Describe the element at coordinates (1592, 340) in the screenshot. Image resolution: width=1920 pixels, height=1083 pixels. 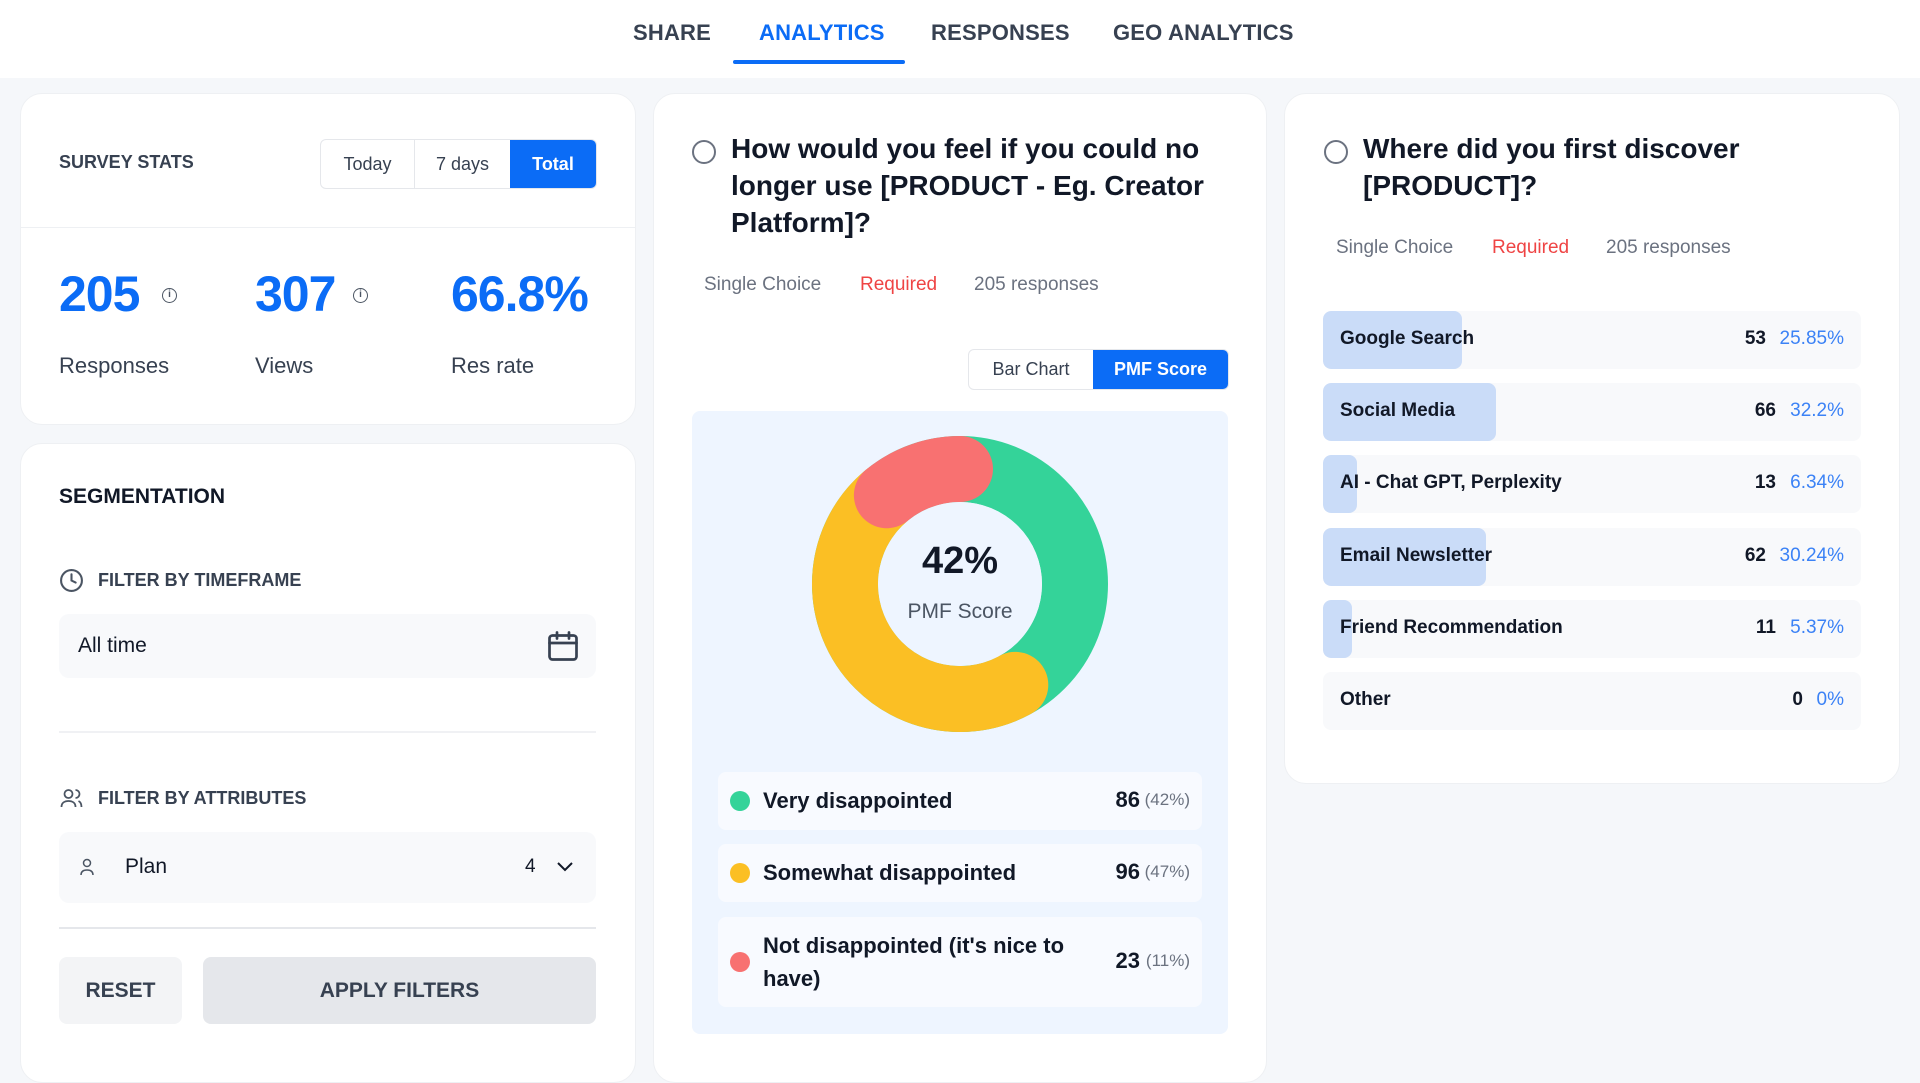
I see `option-row: Google Search 53 25.85%` at that location.